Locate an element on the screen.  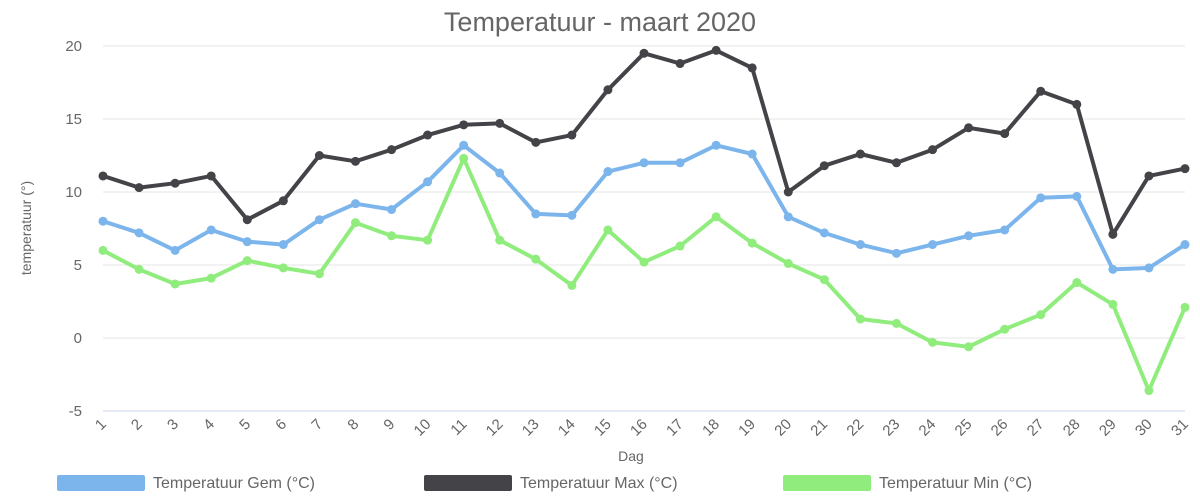
x-tick-label: 14 is located at coordinates (567, 428).